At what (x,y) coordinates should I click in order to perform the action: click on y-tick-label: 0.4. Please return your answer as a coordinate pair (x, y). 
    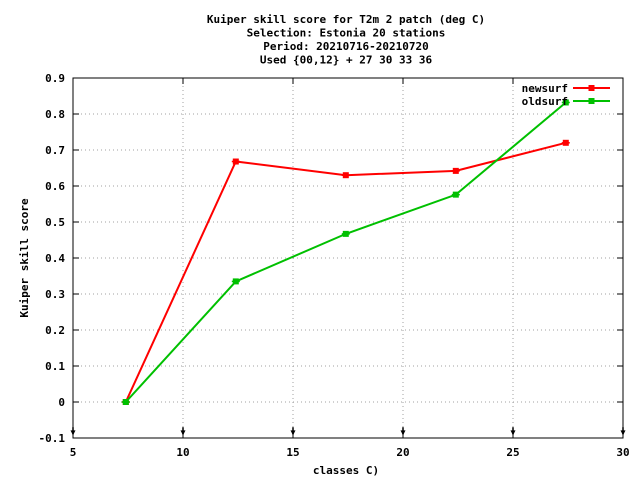
    Looking at the image, I should click on (55, 258).